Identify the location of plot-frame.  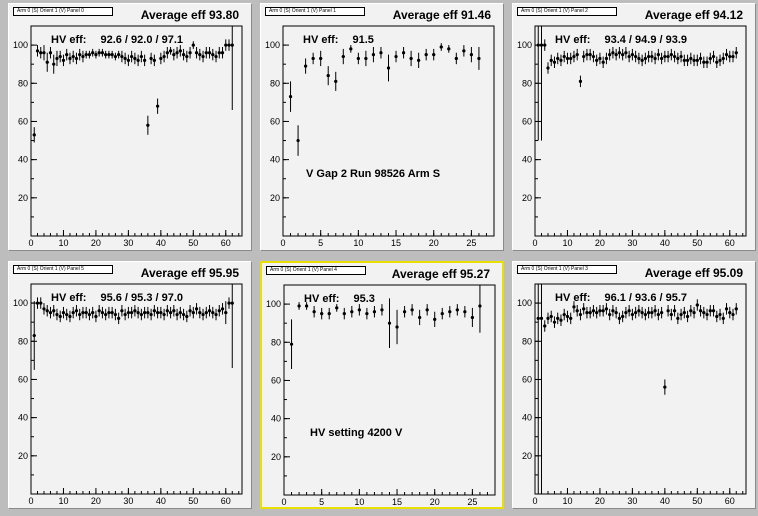
(640, 131).